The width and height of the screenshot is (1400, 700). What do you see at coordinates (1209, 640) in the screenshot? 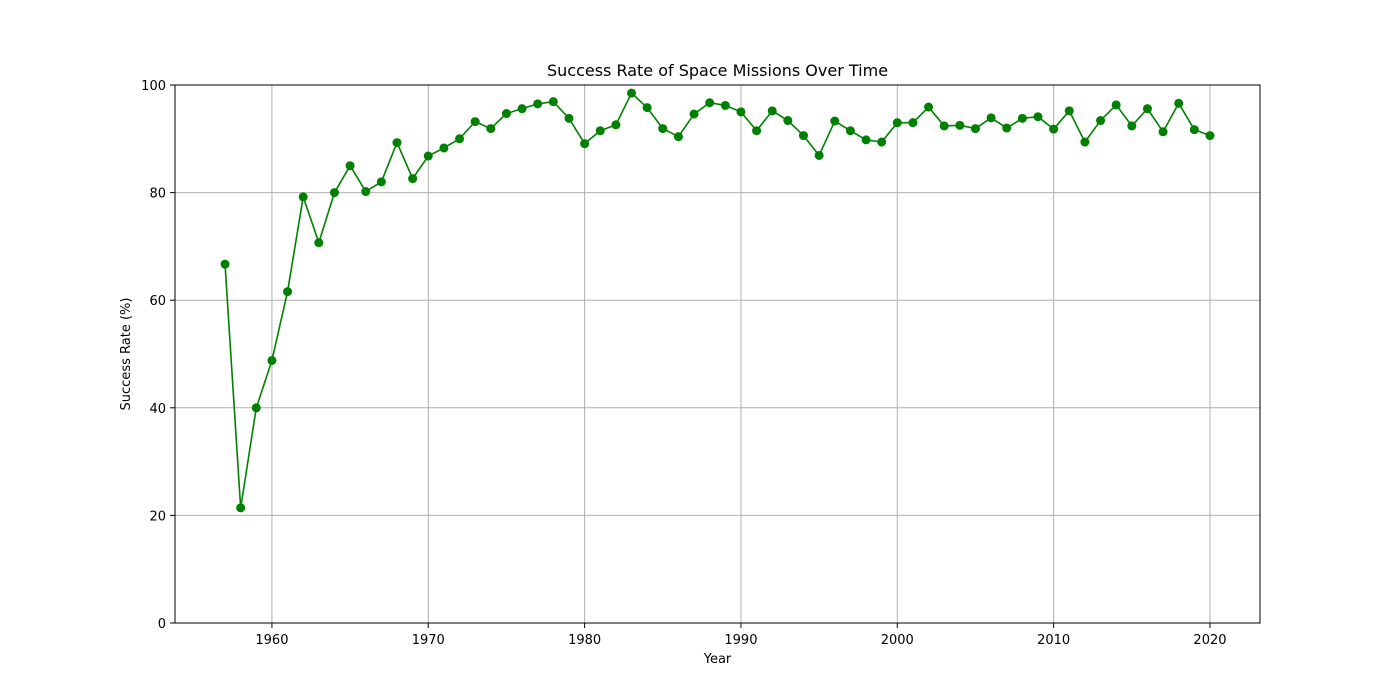
I see `x-tick-label: 2020` at bounding box center [1209, 640].